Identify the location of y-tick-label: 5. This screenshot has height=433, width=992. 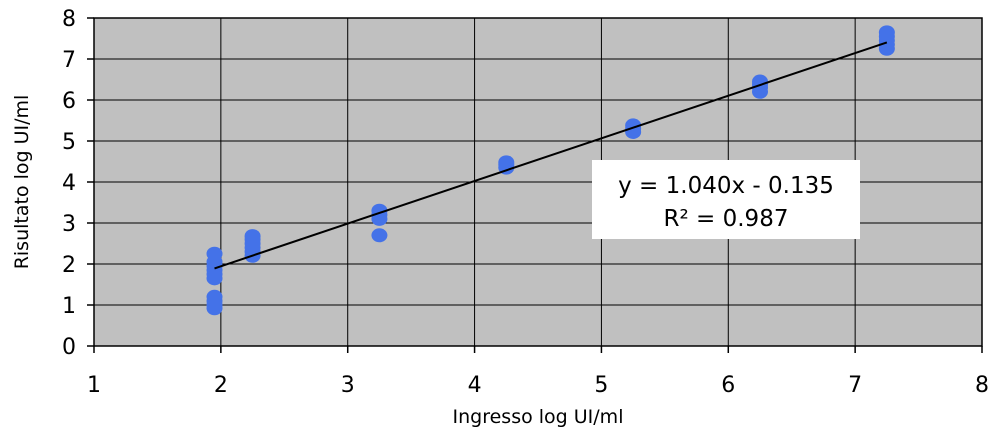
(69, 142).